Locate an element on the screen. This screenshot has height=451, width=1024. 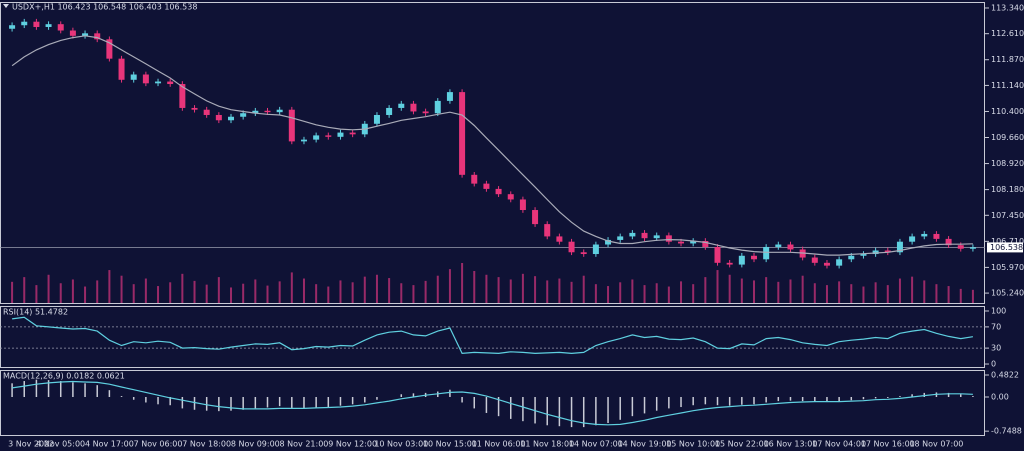
rsi-pane-title: RSI(14) 51.4782 is located at coordinates (35, 312).